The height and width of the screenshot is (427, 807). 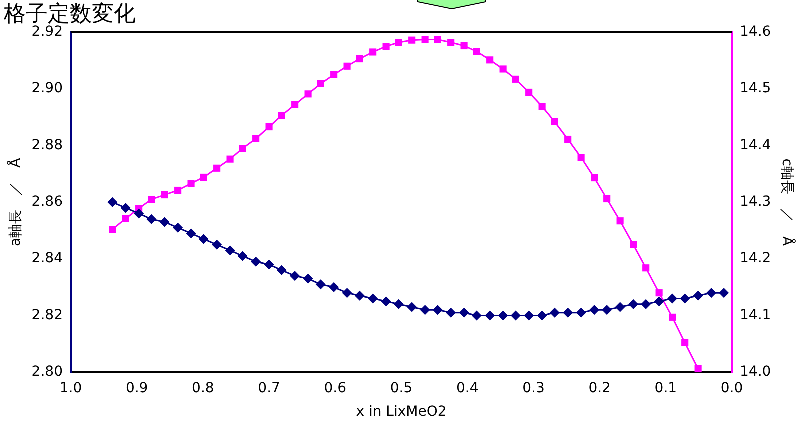 What do you see at coordinates (756, 258) in the screenshot?
I see `y2-tick-label: 14.2` at bounding box center [756, 258].